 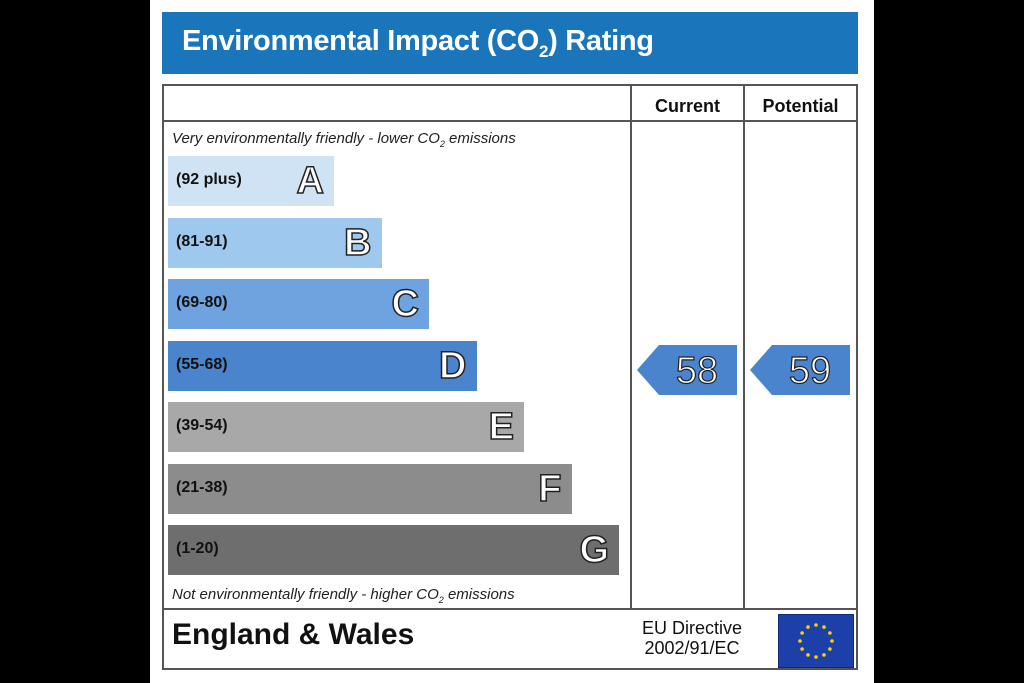 I want to click on current-rating-arrow: 58, so click(x=687, y=369).